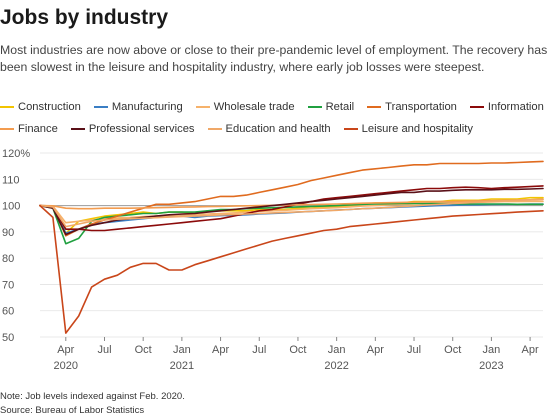  I want to click on y-tick-label: 120%, so click(16, 154).